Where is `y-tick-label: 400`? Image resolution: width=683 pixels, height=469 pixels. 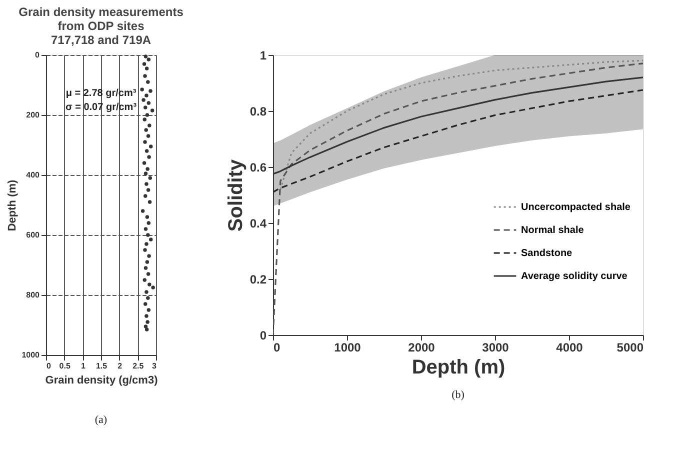 y-tick-label: 400 is located at coordinates (33, 175).